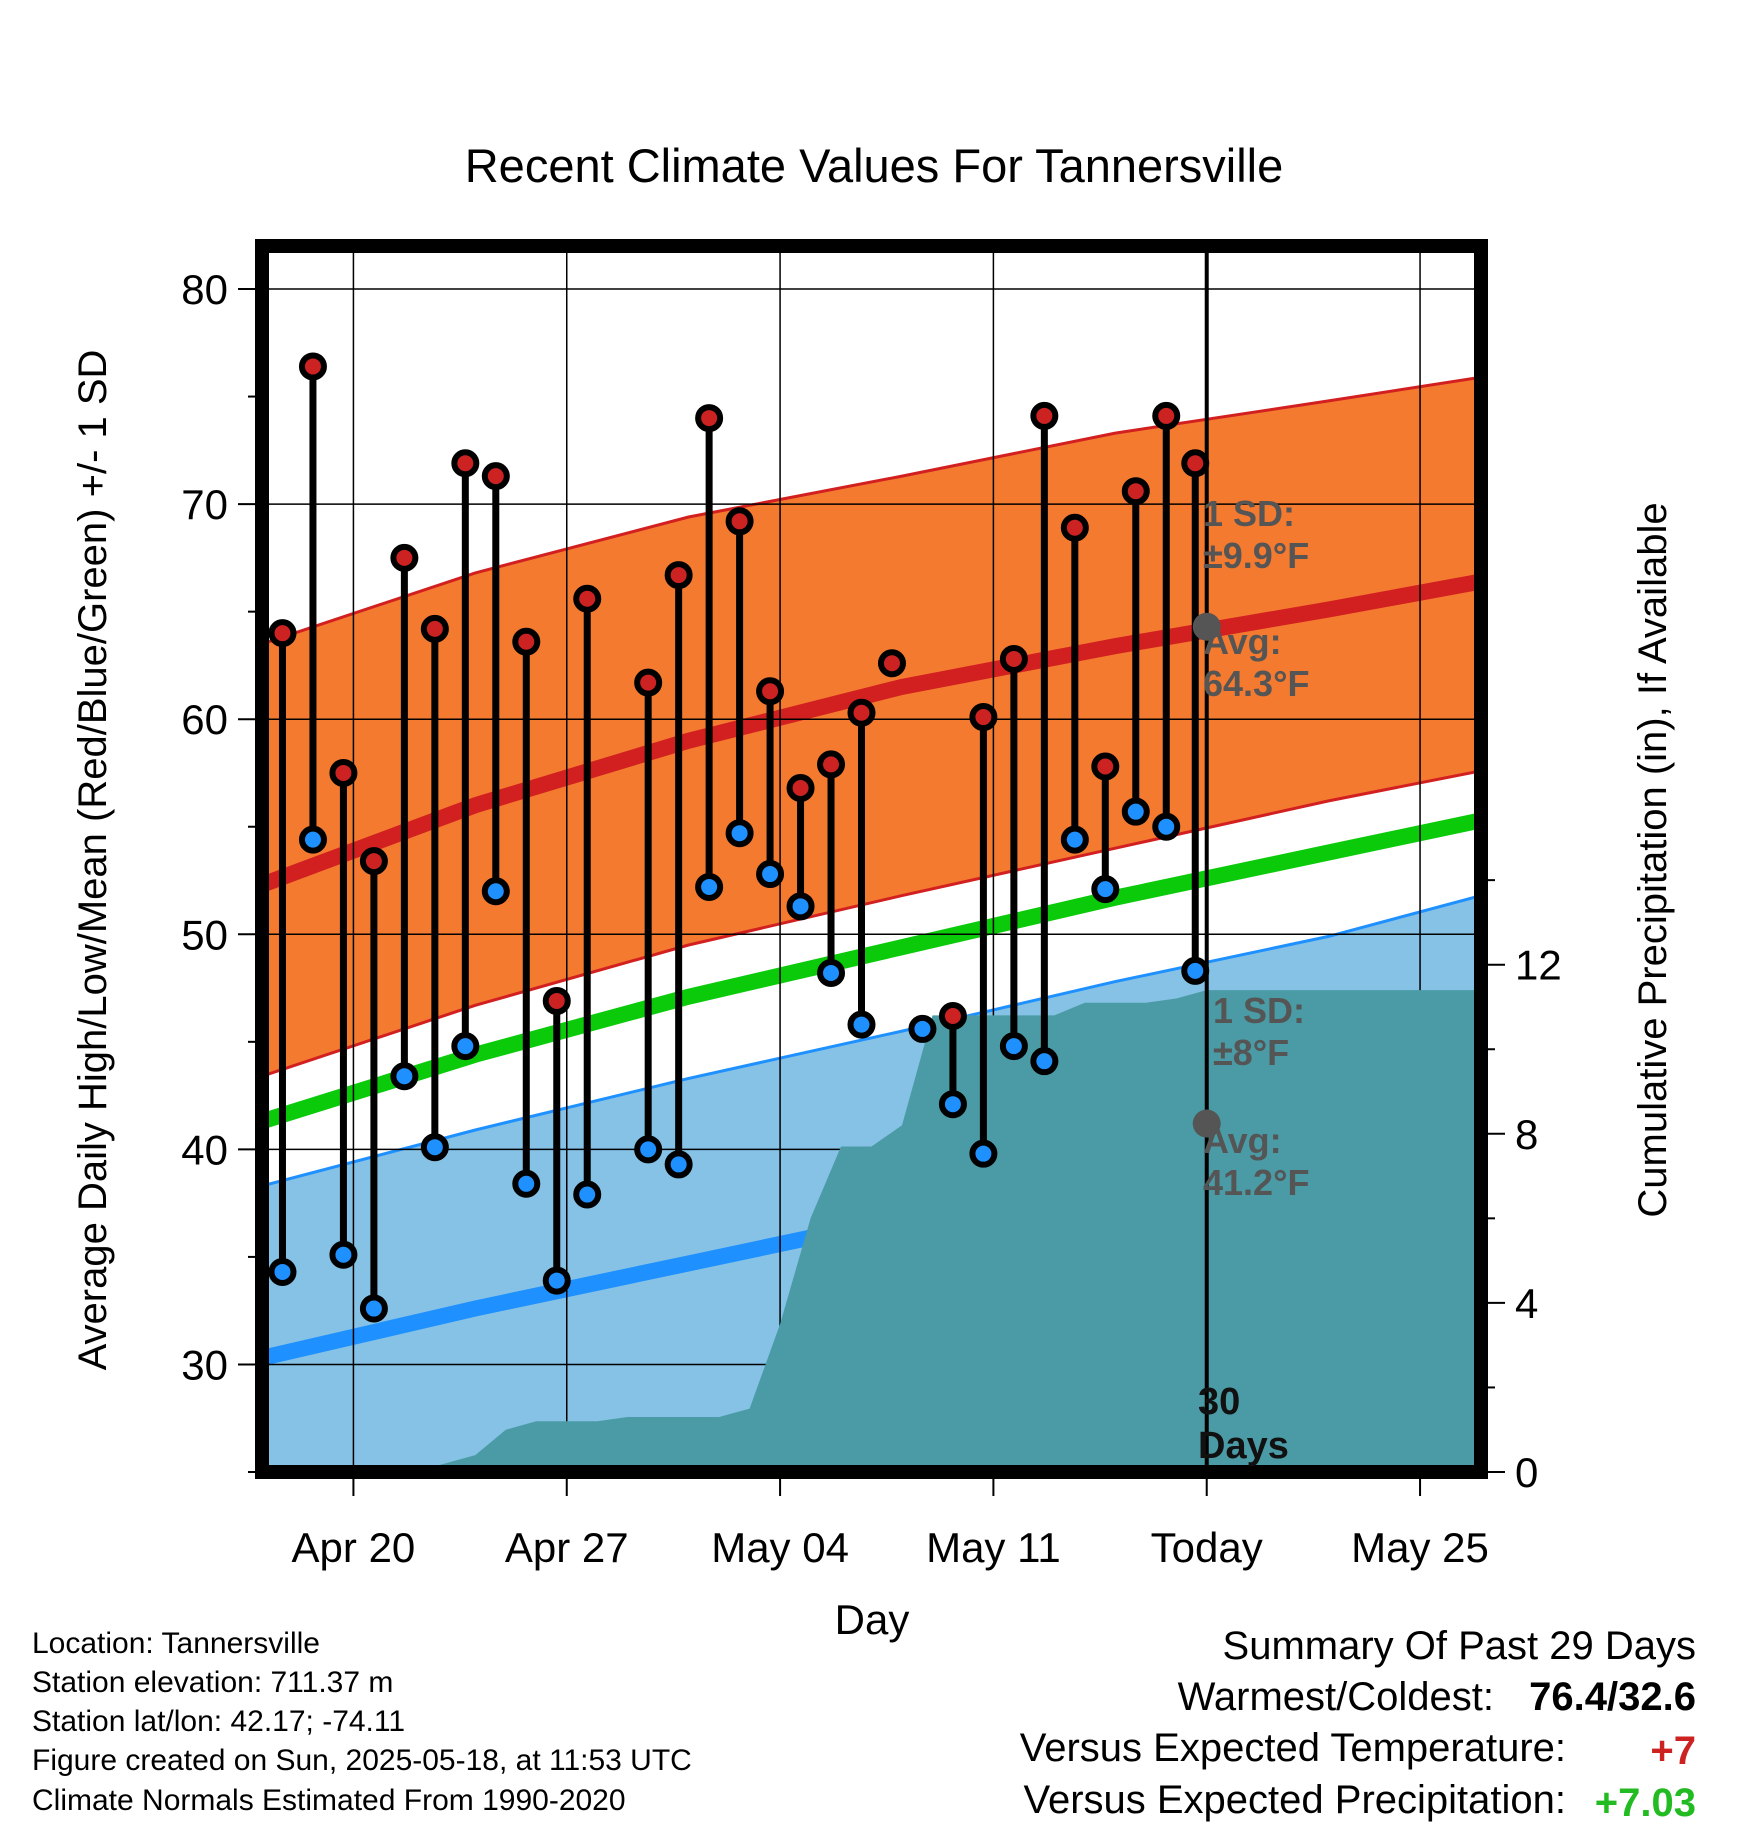 The width and height of the screenshot is (1748, 1828). What do you see at coordinates (1242, 641) in the screenshot?
I see `high-avg-label: Avg:` at bounding box center [1242, 641].